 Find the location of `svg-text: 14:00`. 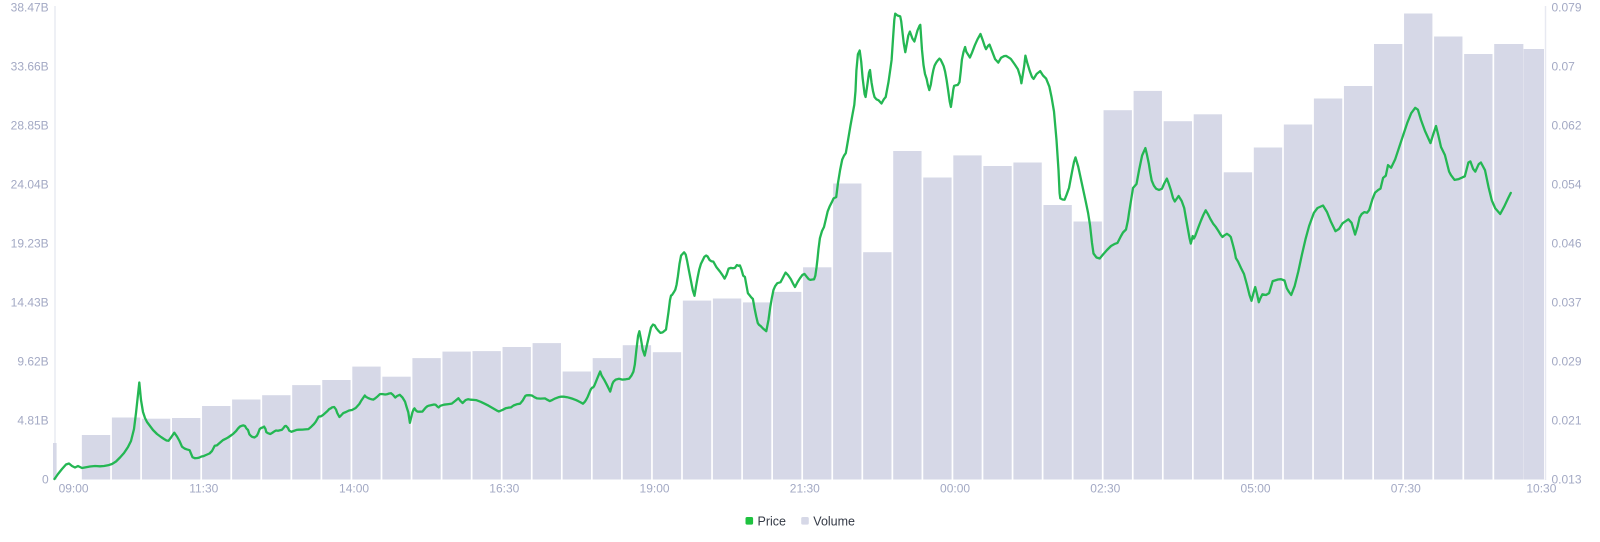

svg-text: 14:00 is located at coordinates (354, 489).